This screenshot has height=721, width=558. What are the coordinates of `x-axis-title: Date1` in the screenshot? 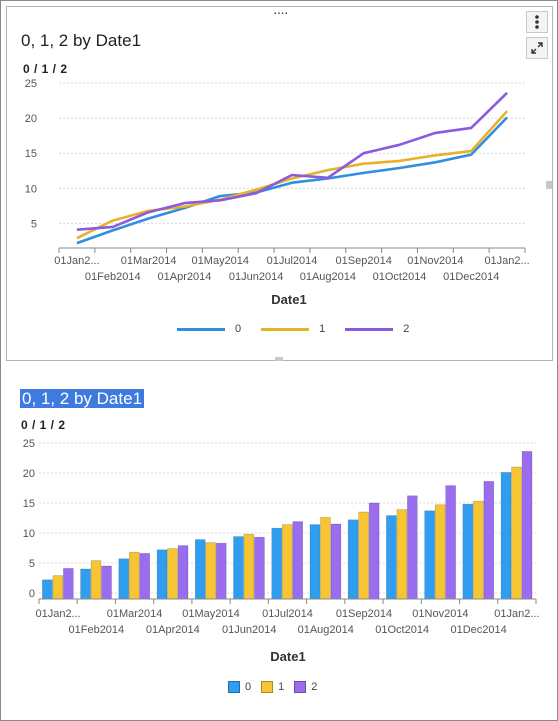 It's located at (287, 656).